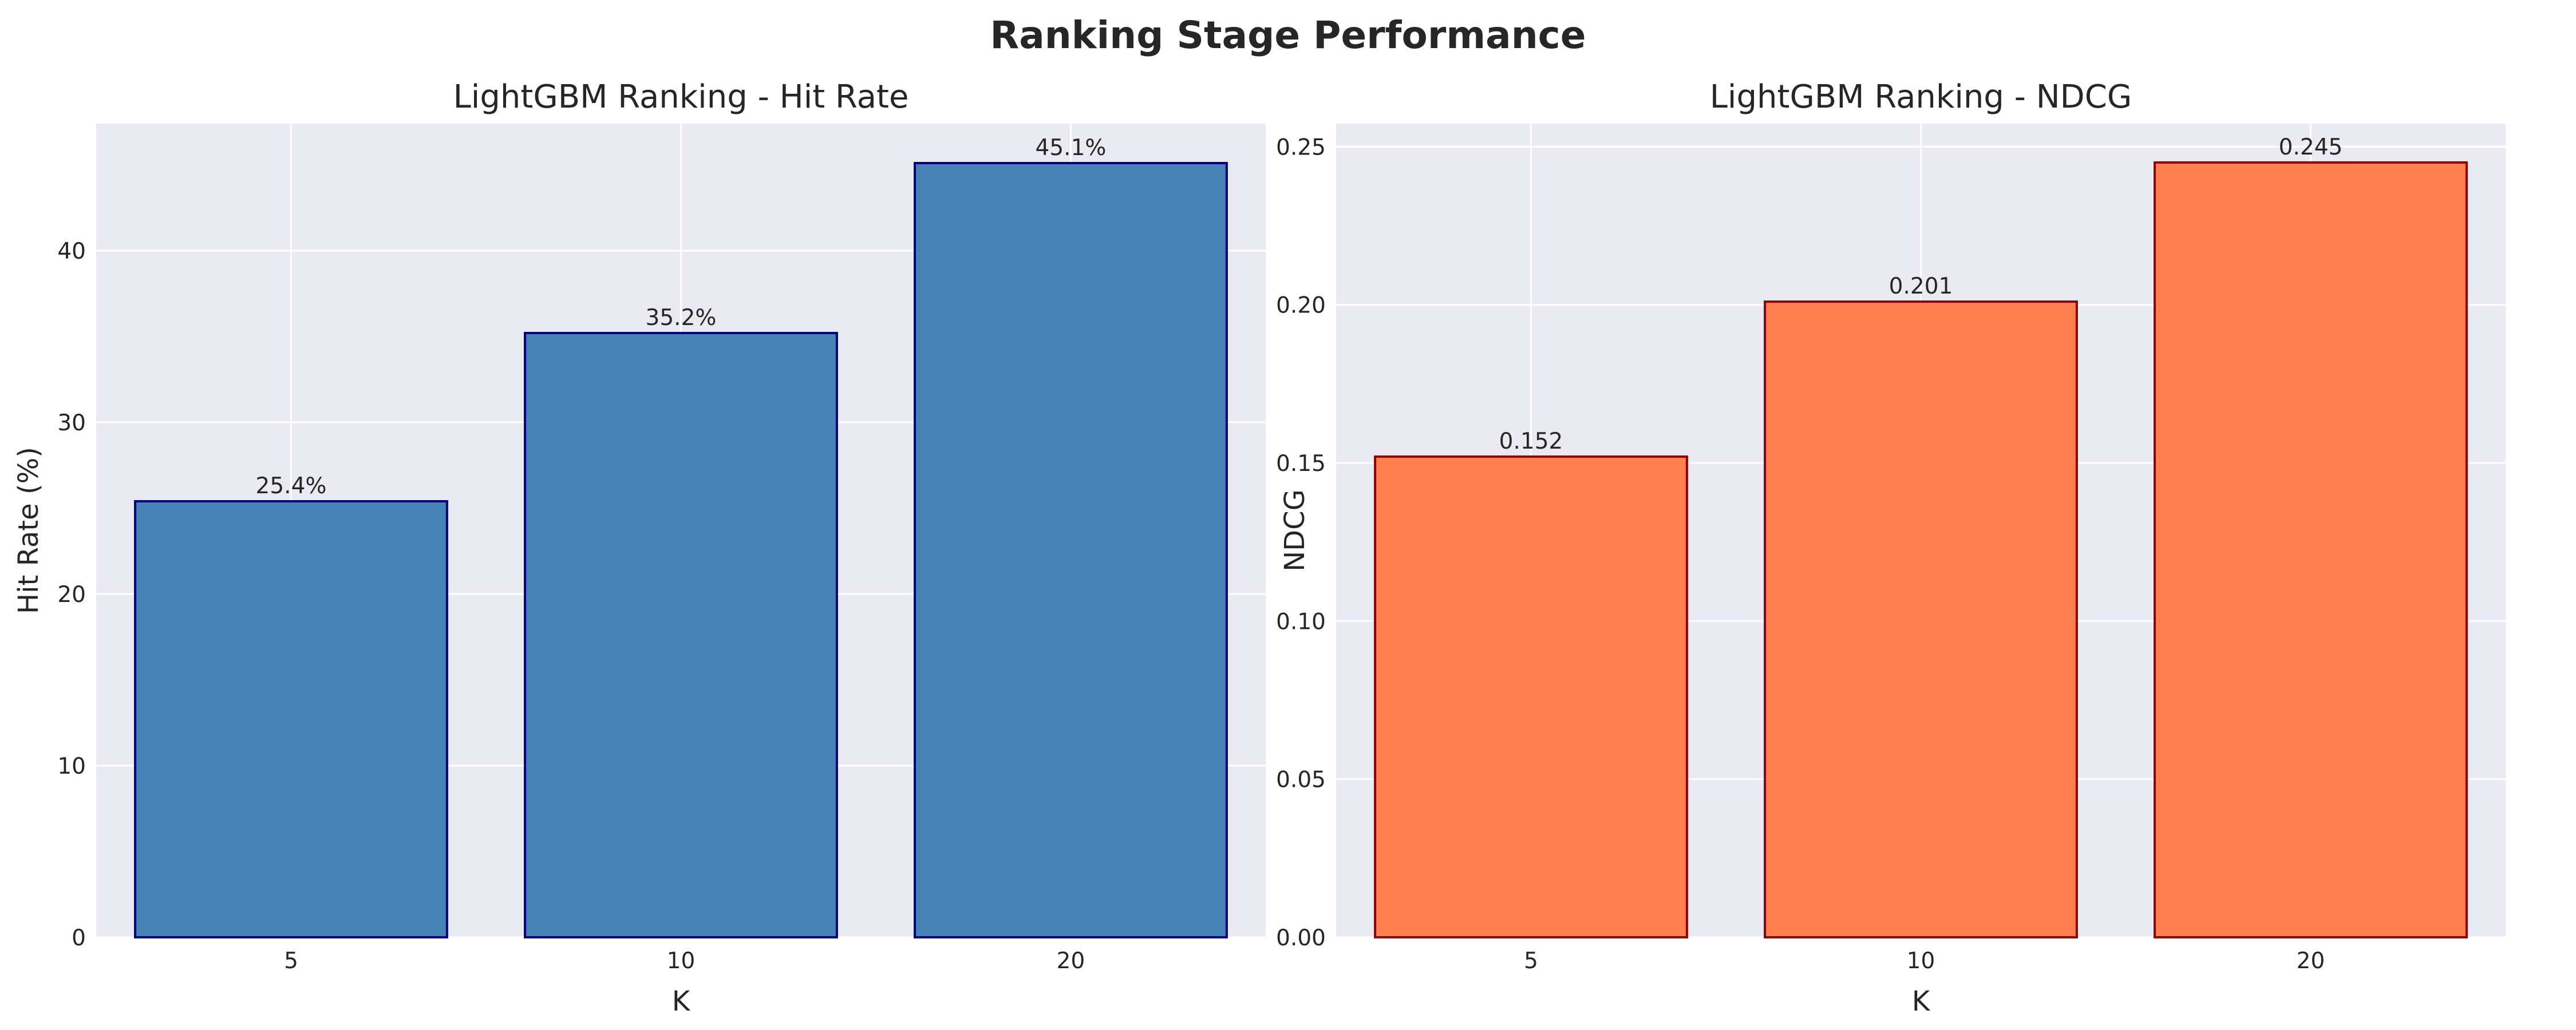 Image resolution: width=2576 pixels, height=1030 pixels. I want to click on axes-title: LightGBM Ranking - Hit Rate, so click(681, 97).